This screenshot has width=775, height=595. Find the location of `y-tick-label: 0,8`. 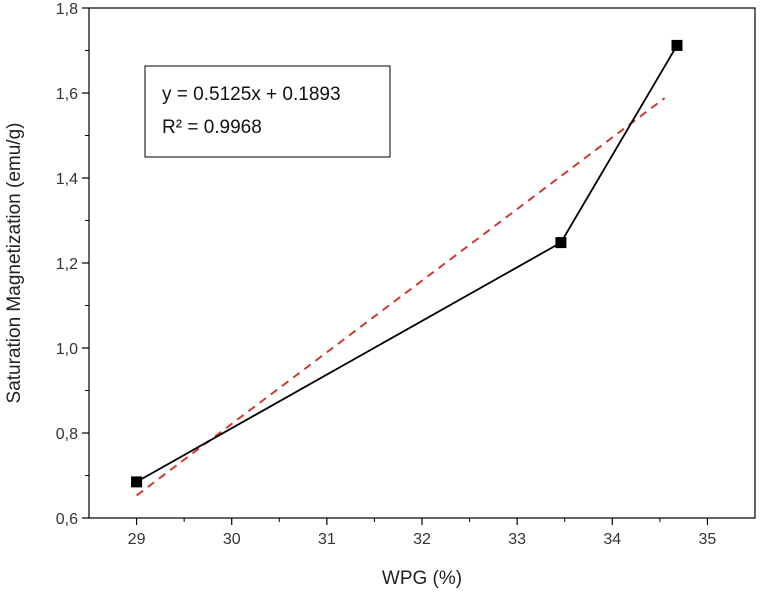

y-tick-label: 0,8 is located at coordinates (67, 434).